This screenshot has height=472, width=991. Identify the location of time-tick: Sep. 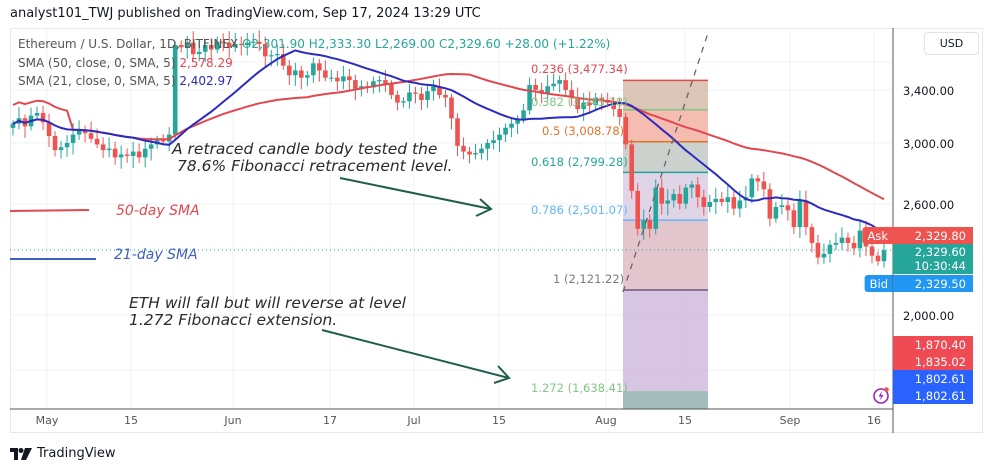
(790, 420).